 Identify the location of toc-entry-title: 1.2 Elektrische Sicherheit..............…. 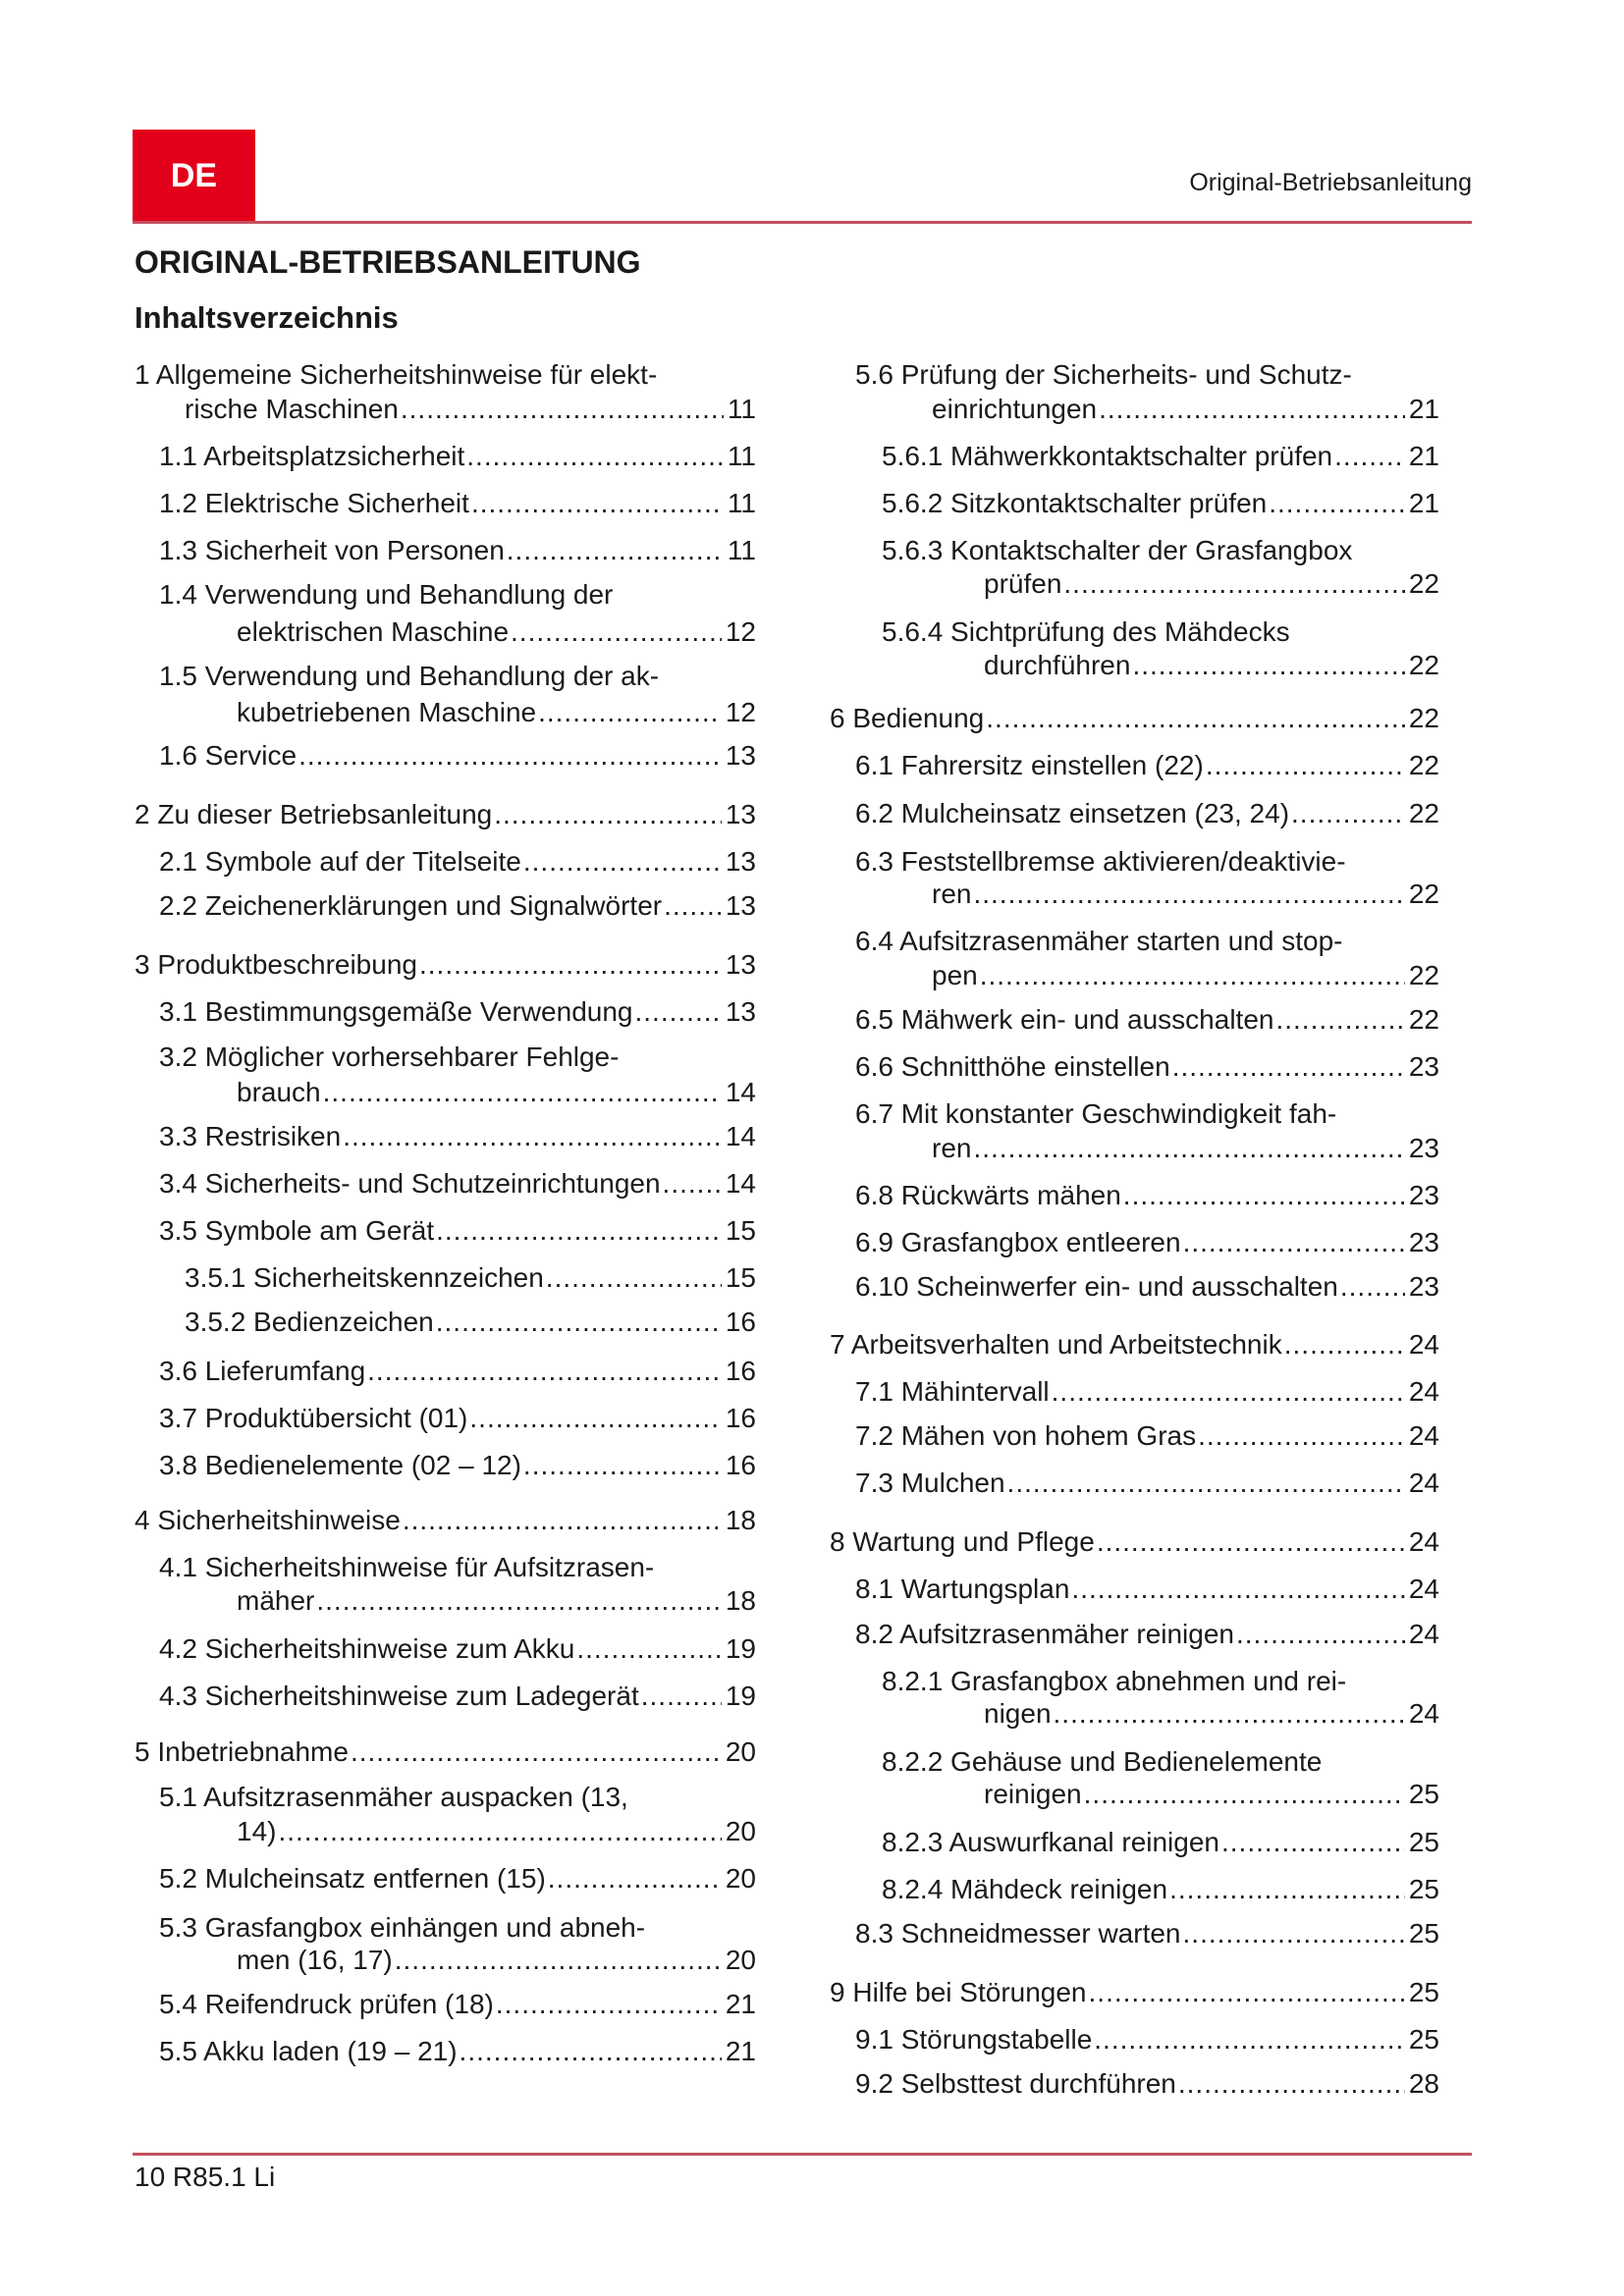
(457, 503).